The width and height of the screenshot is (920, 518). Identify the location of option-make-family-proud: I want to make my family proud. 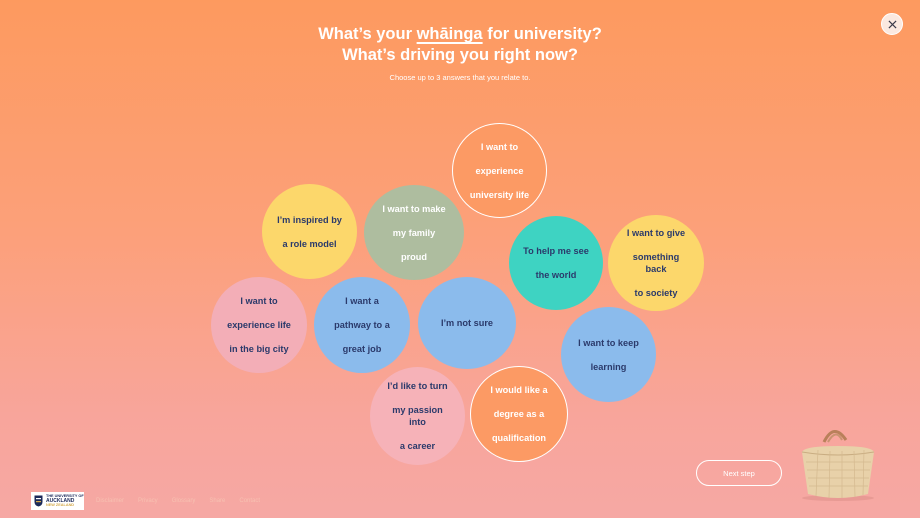
(414, 232).